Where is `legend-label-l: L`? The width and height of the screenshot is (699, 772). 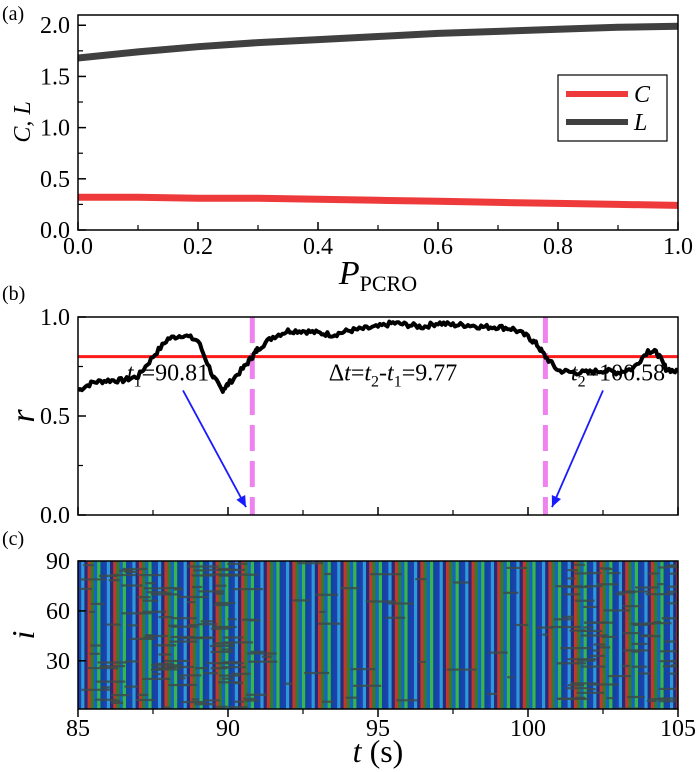 legend-label-l: L is located at coordinates (640, 123).